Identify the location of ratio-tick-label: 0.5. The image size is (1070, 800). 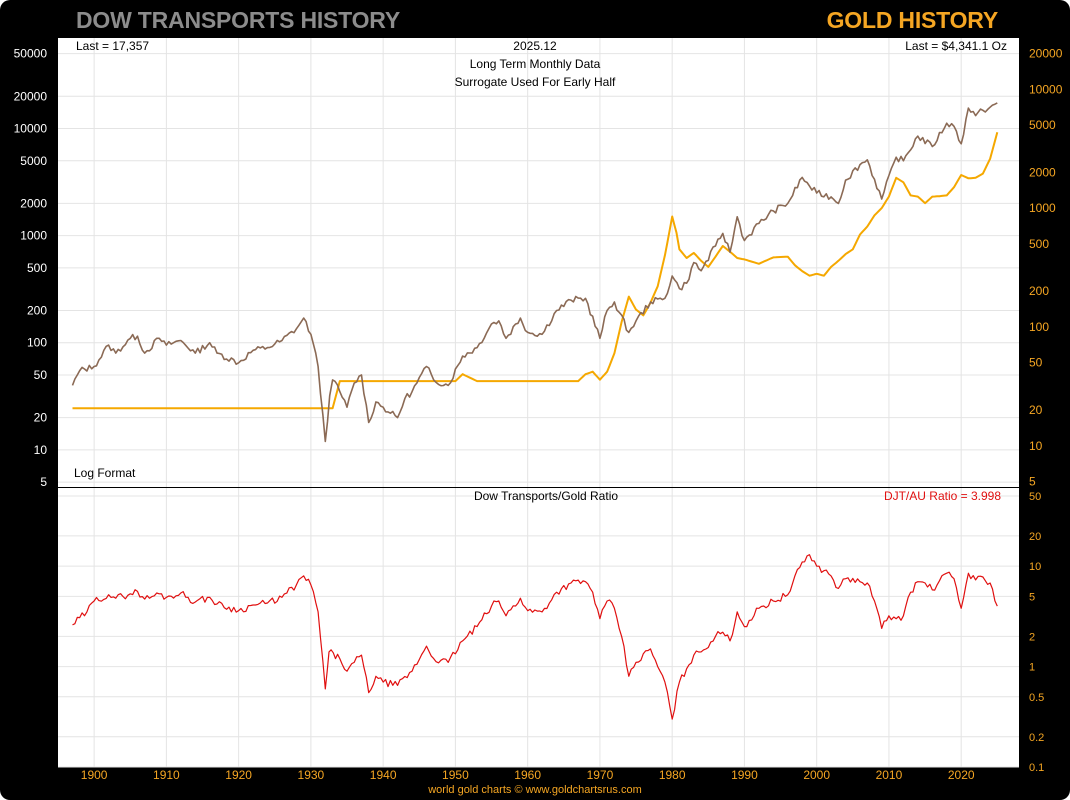
(1036, 698).